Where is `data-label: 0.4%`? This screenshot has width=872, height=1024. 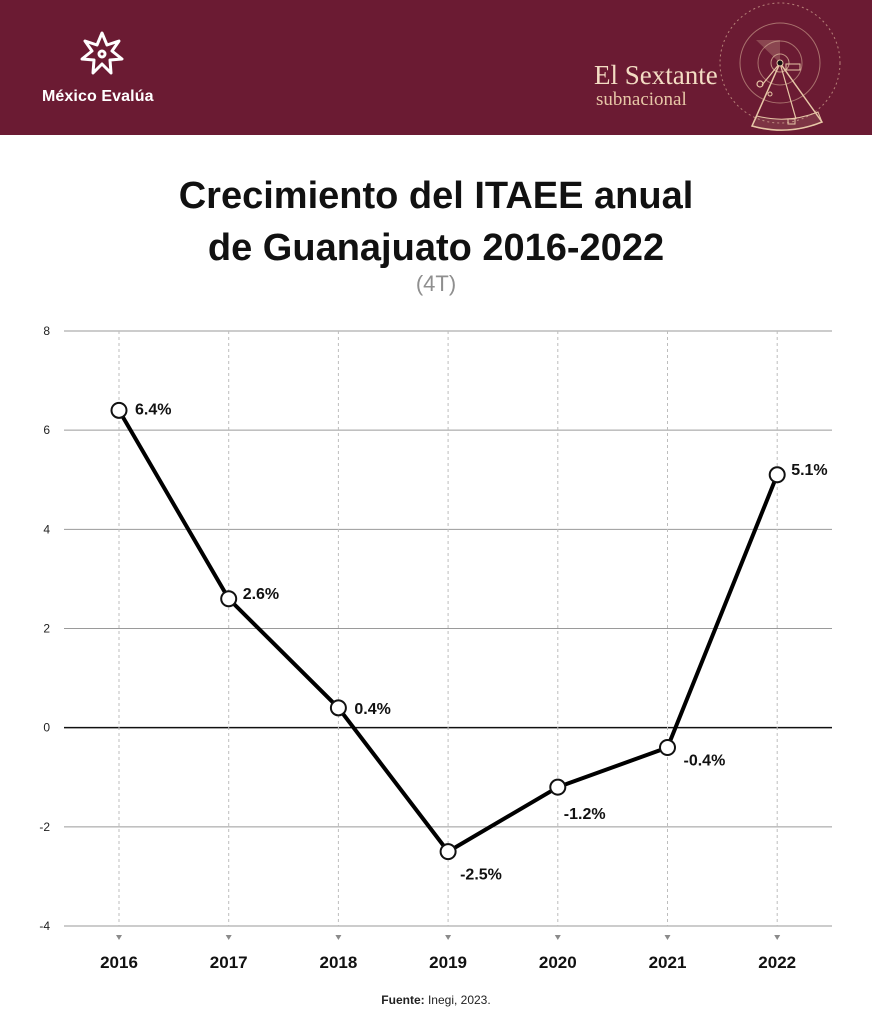
data-label: 0.4% is located at coordinates (372, 709).